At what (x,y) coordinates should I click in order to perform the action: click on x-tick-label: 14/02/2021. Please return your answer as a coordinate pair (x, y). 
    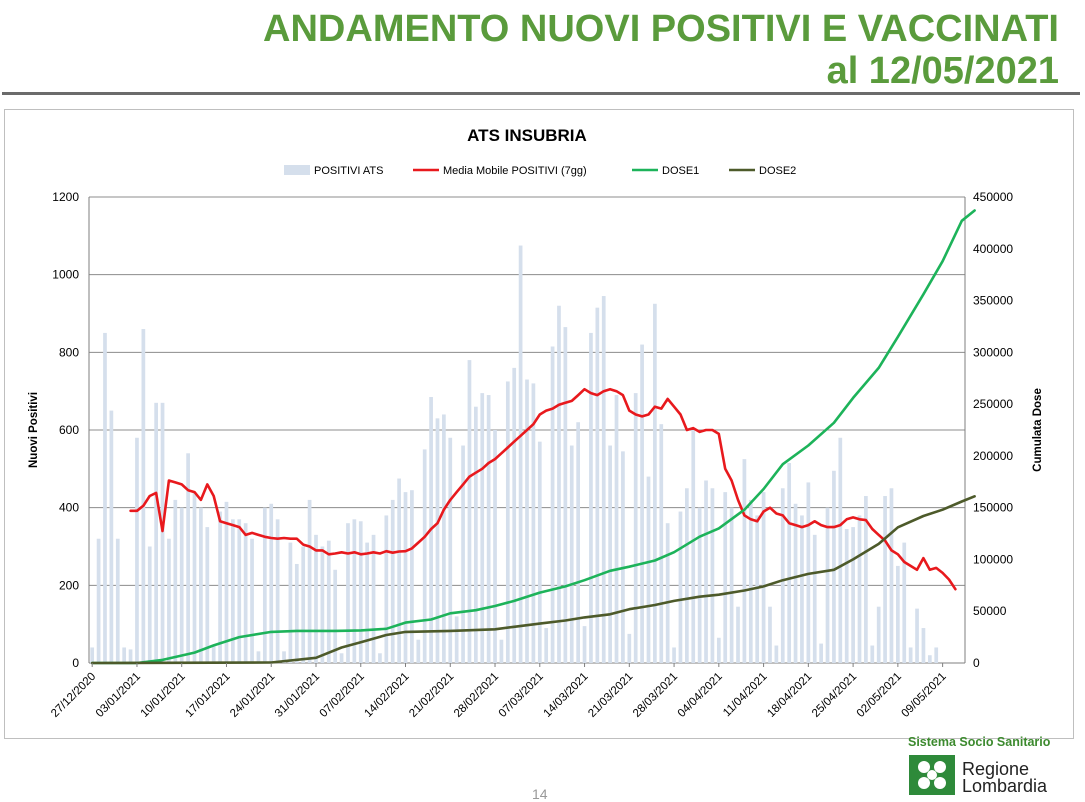
    Looking at the image, I should click on (386, 695).